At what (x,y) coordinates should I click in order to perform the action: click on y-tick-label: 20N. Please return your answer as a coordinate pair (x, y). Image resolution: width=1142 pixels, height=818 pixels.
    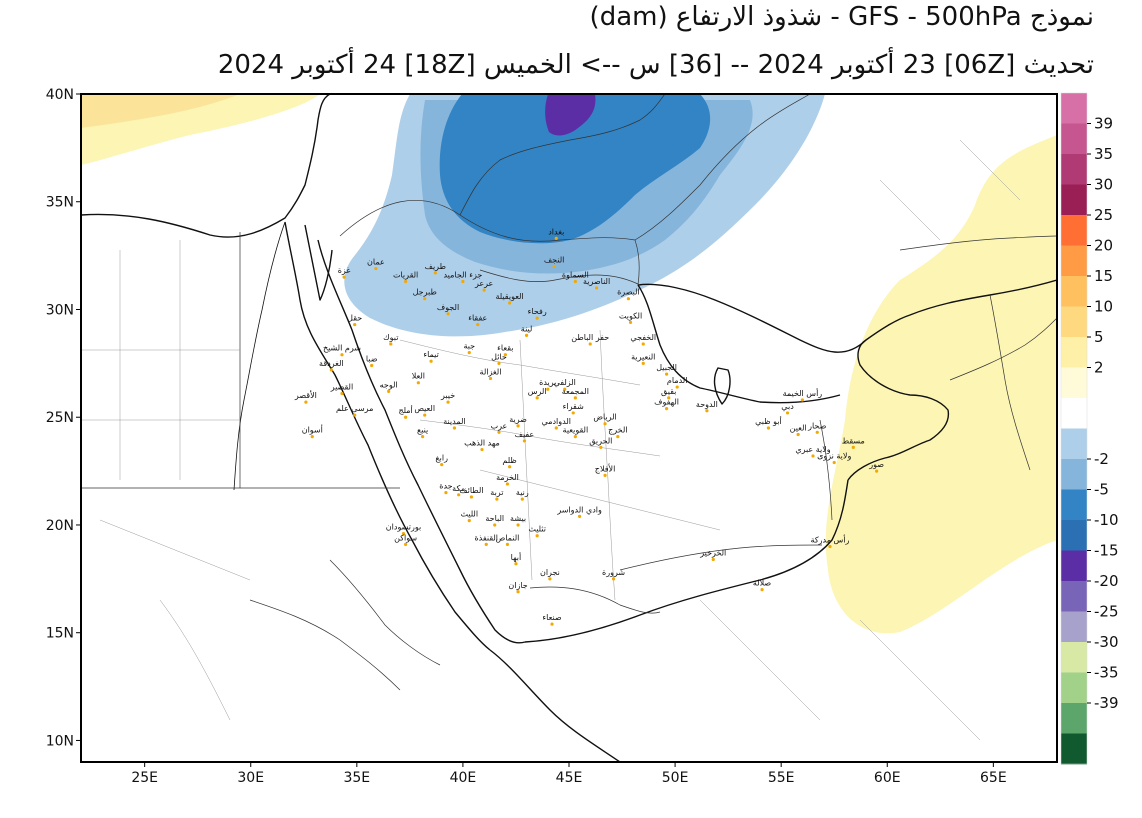
    Looking at the image, I should click on (60, 526).